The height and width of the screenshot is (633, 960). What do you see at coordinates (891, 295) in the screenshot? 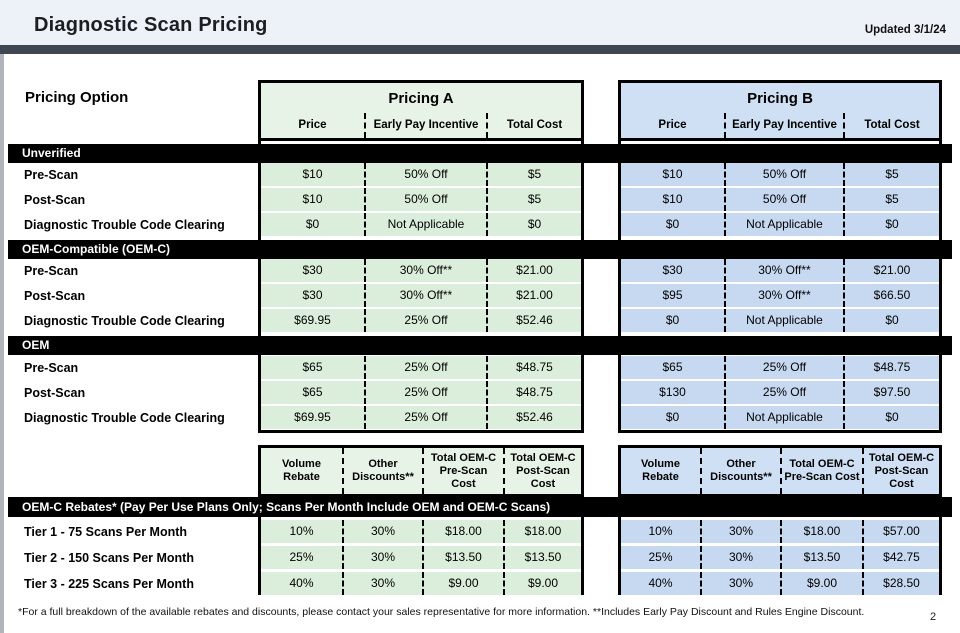
I see `total-cost-cell: $66.50` at bounding box center [891, 295].